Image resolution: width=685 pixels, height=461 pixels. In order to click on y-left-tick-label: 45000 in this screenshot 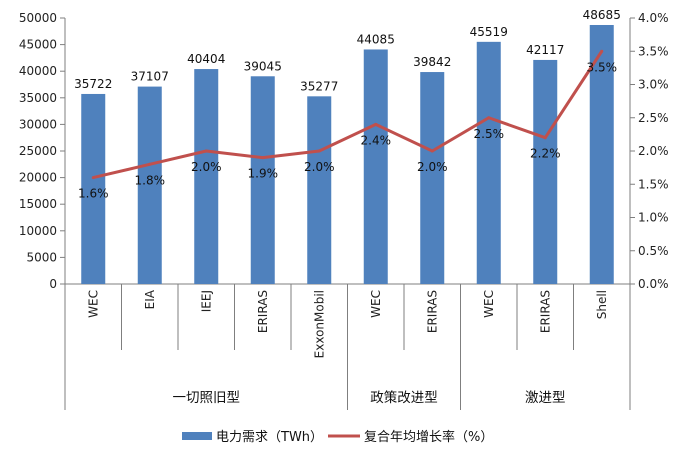, I will do `click(38, 45)`.